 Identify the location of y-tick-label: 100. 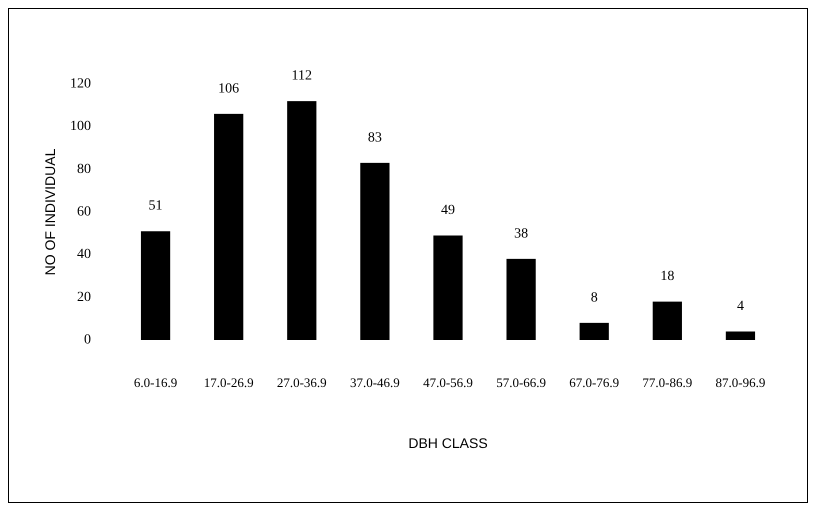
(80, 126).